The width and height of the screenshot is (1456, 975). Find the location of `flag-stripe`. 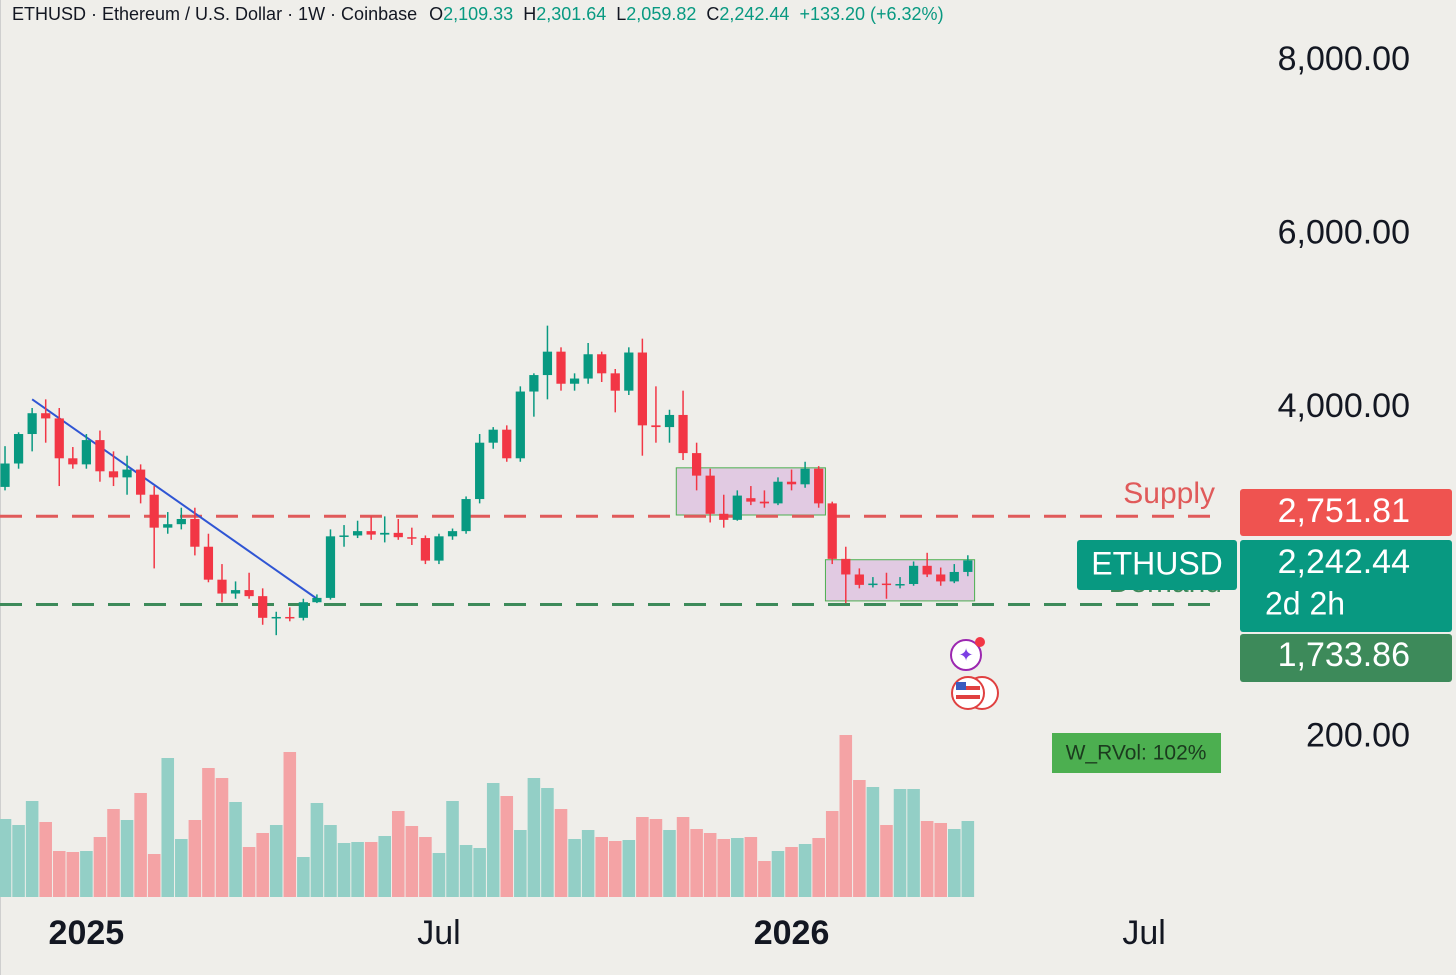

flag-stripe is located at coordinates (968, 697).